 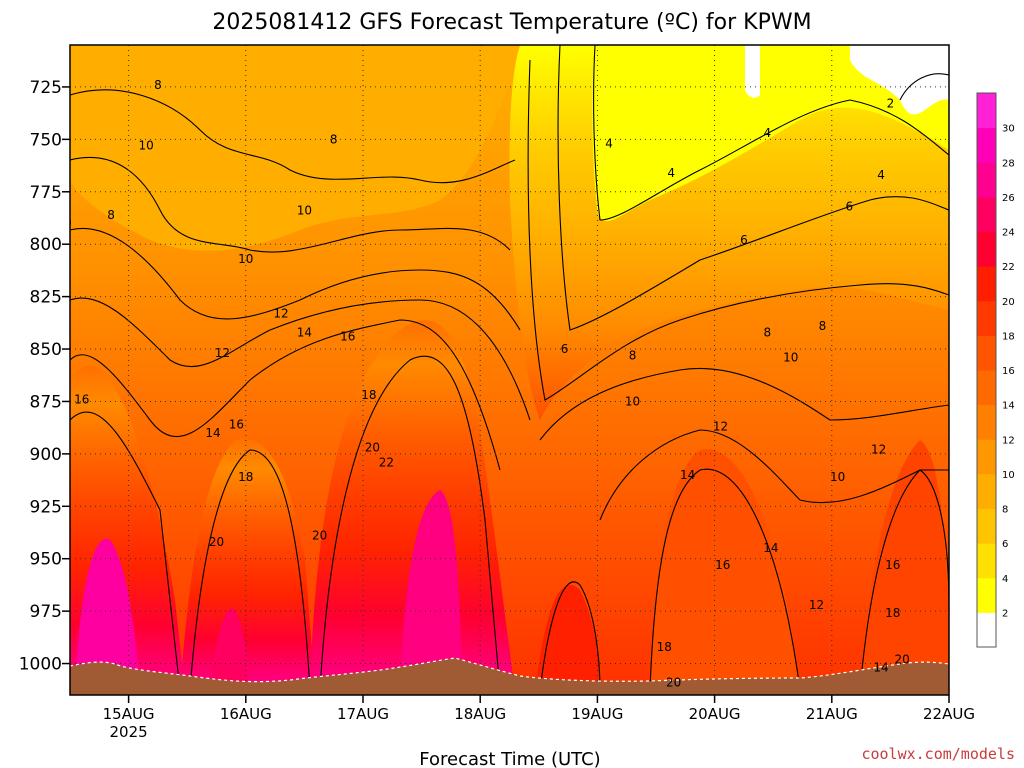 I want to click on colorbar-tick-label: 4, so click(x=1005, y=579).